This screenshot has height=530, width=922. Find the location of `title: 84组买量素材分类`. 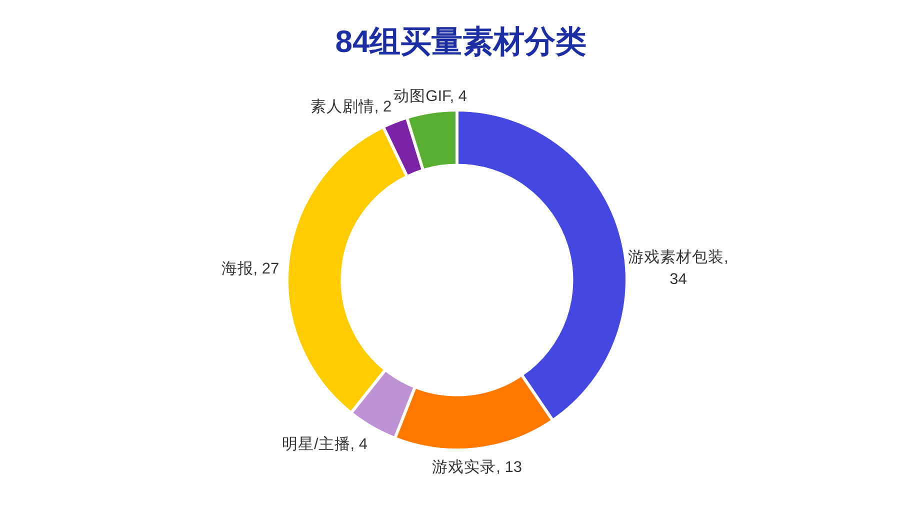

title: 84组买量素材分类 is located at coordinates (461, 41).